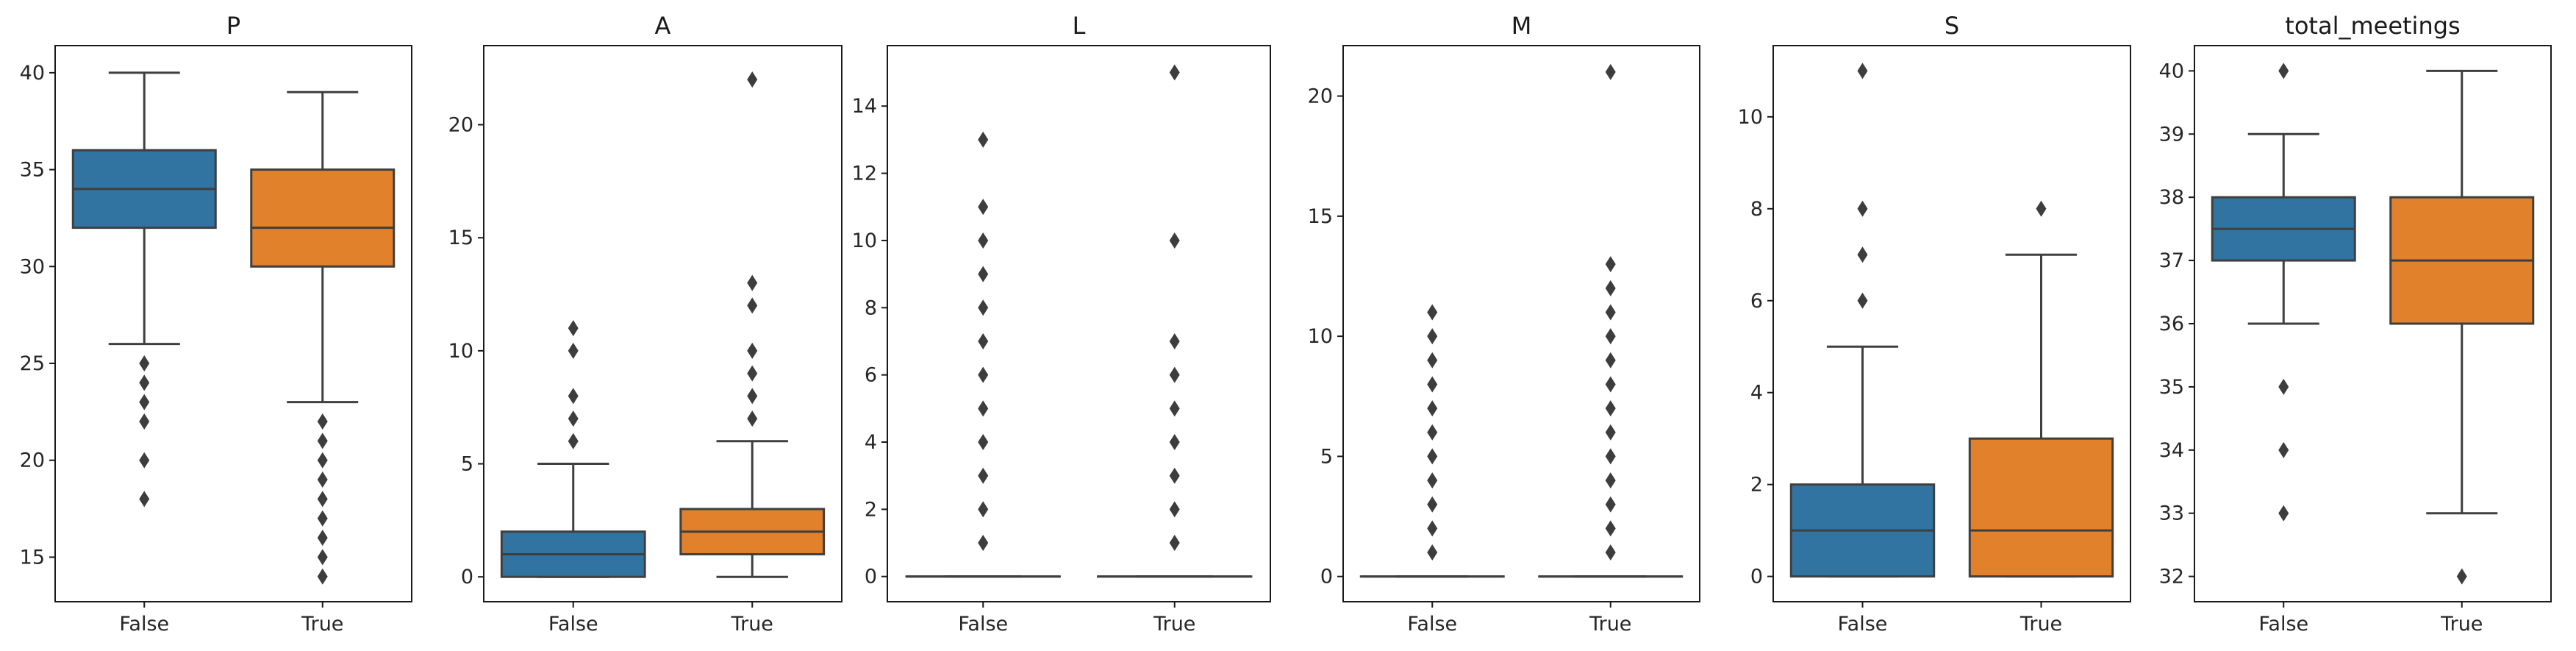 This screenshot has width=2576, height=651. I want to click on panel-title: L, so click(1079, 26).